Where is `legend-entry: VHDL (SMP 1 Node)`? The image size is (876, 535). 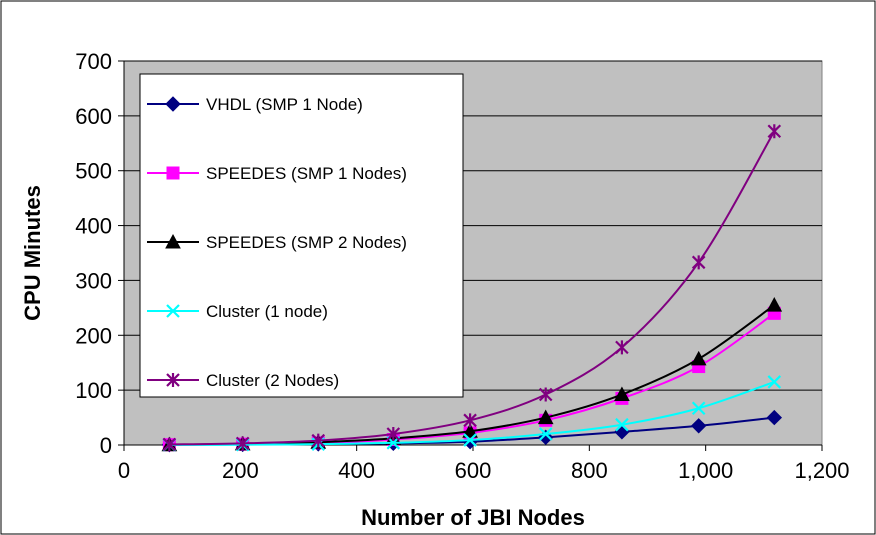
legend-entry: VHDL (SMP 1 Node) is located at coordinates (255, 104).